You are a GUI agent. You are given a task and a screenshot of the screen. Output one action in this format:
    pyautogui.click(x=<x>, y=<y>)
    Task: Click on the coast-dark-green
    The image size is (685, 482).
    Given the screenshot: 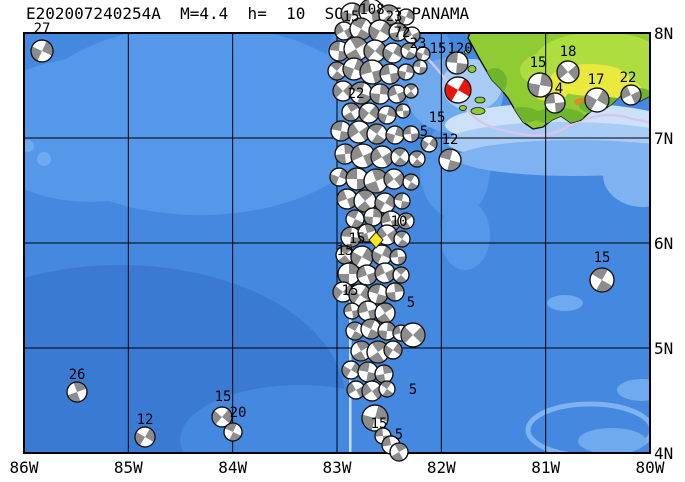 What is the action you would take?
    pyautogui.click(x=558, y=116)
    